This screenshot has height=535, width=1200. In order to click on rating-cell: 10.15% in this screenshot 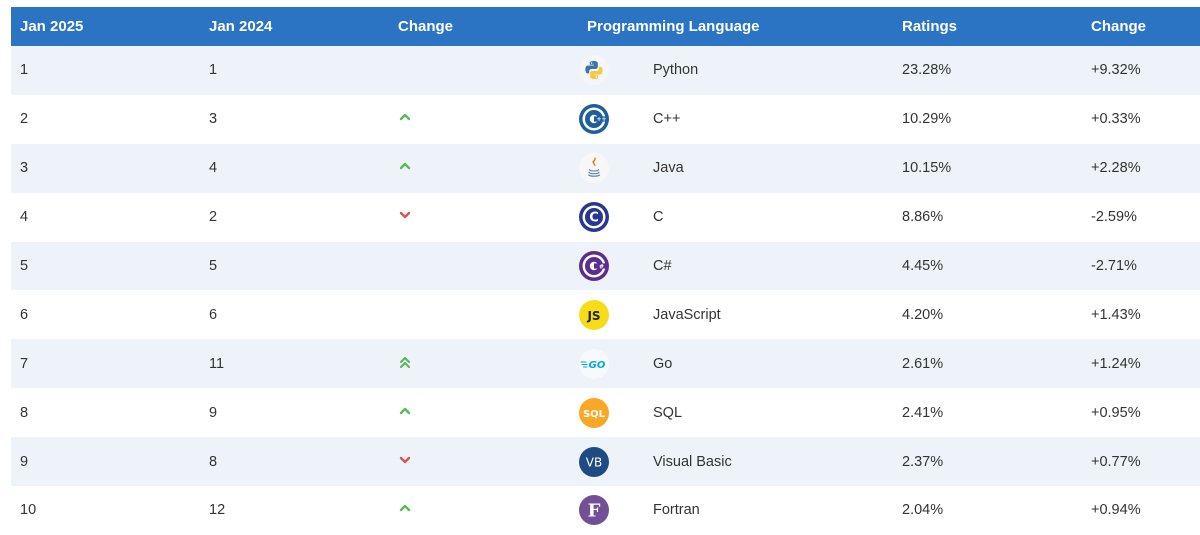, I will do `click(927, 168)`.